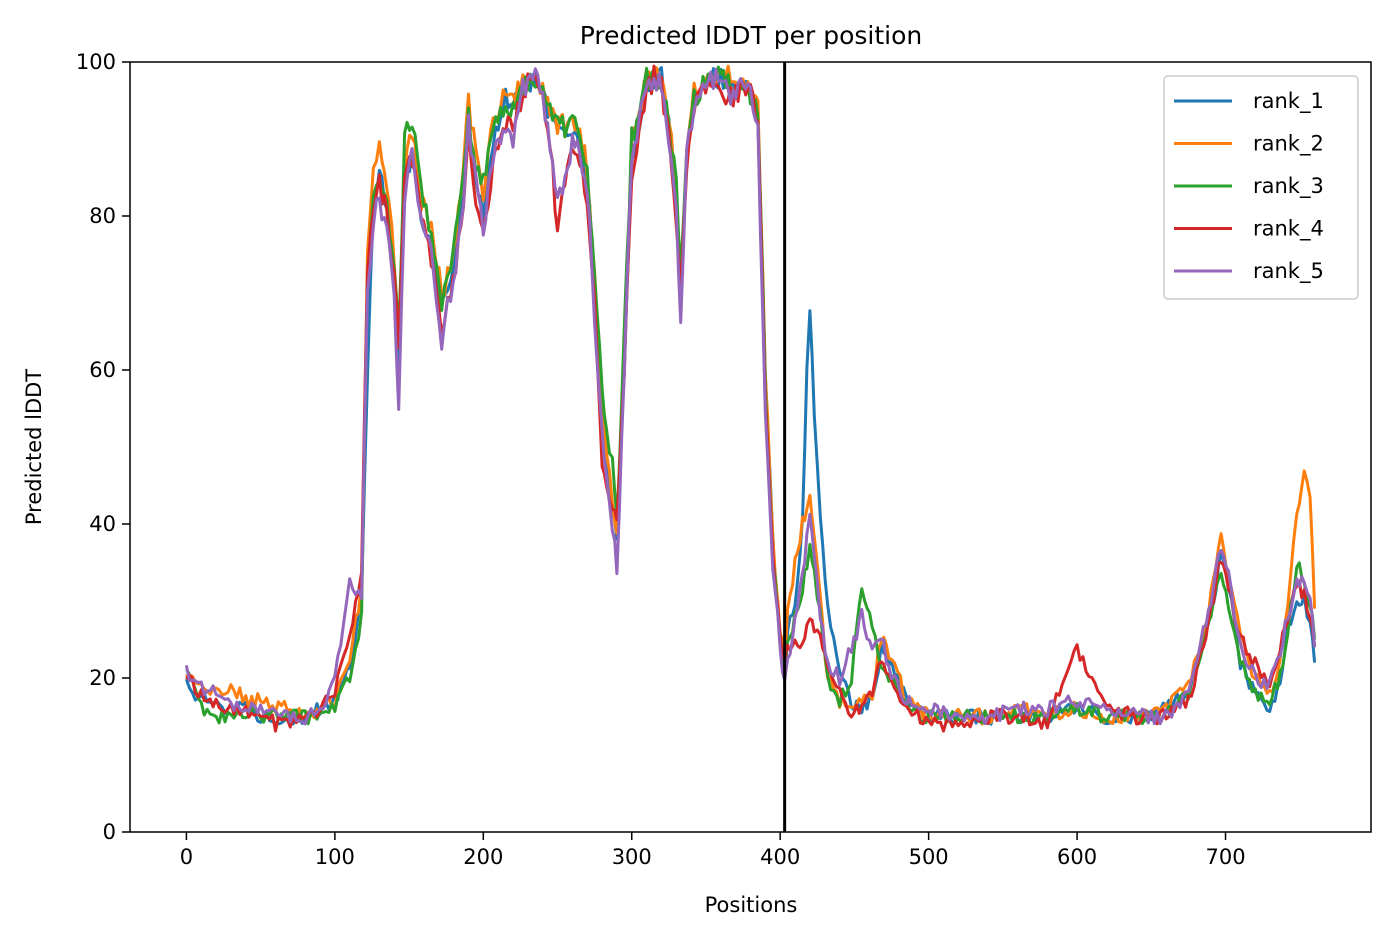 Image resolution: width=1391 pixels, height=939 pixels. I want to click on x-tick-label: 600, so click(1077, 857).